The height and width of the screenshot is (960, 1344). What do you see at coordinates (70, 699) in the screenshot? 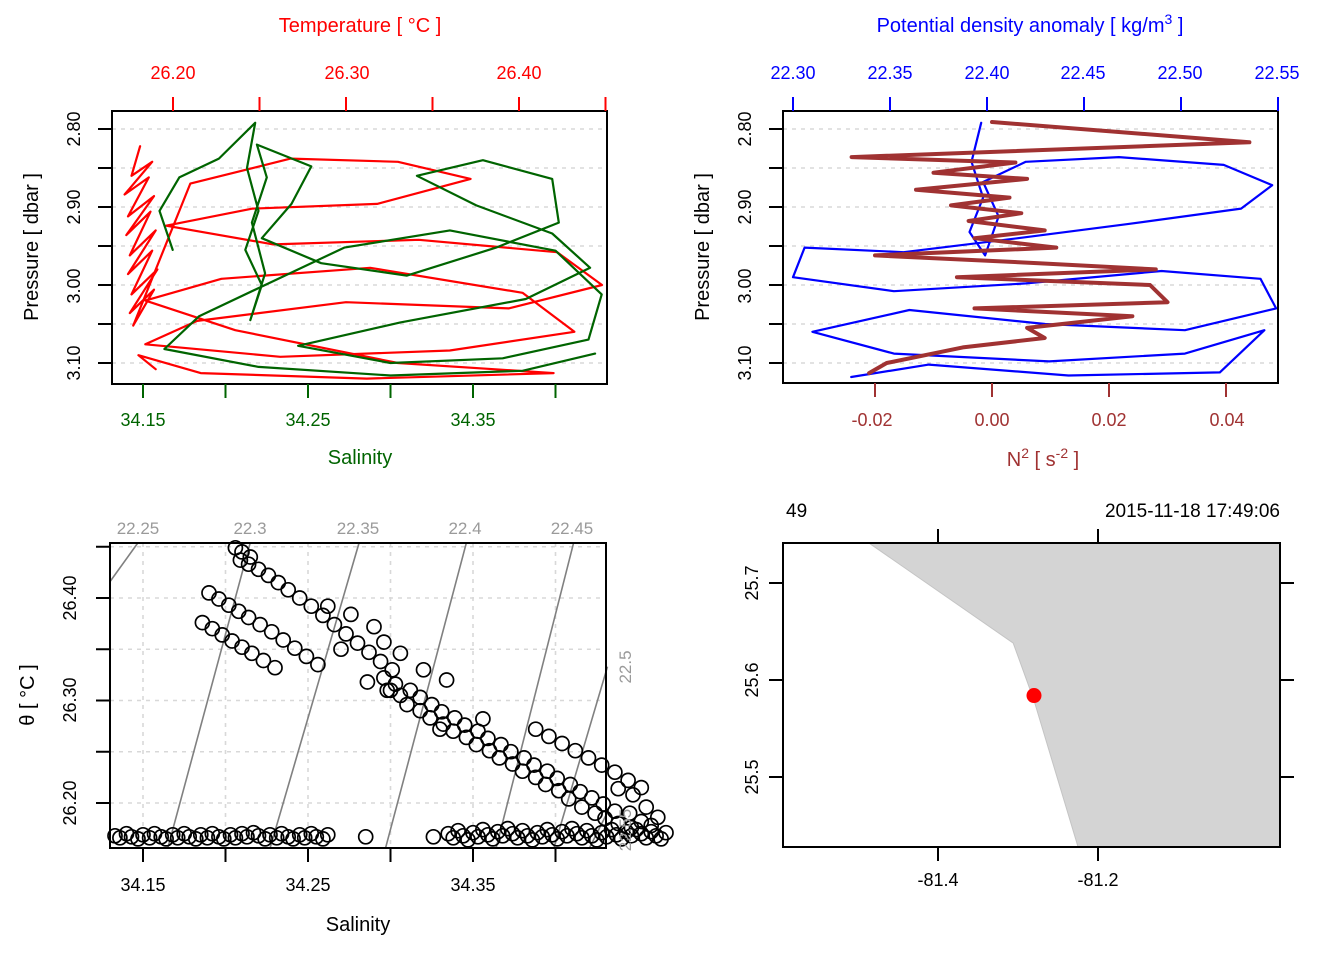
I see `theta-tick-label: 26.30` at bounding box center [70, 699].